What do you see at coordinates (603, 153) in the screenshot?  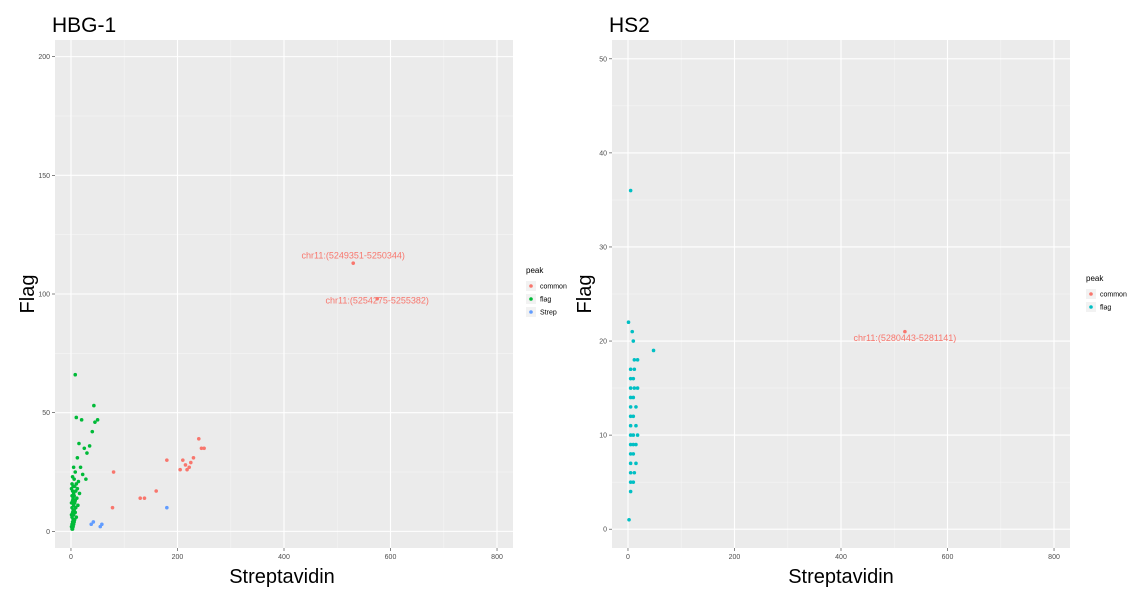 I see `y-tick-label: 40` at bounding box center [603, 153].